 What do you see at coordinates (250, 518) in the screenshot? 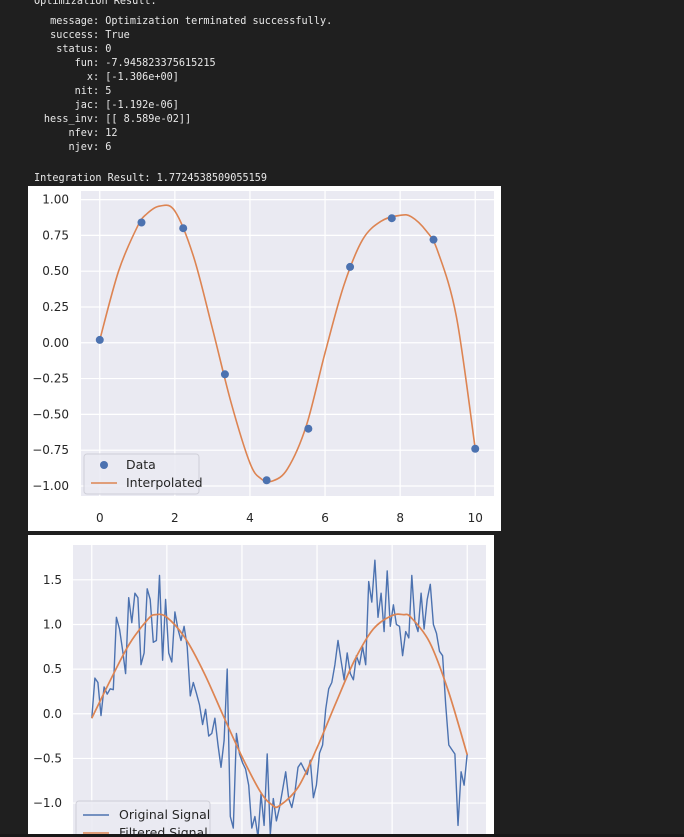
I see `x-tick-label: 4` at bounding box center [250, 518].